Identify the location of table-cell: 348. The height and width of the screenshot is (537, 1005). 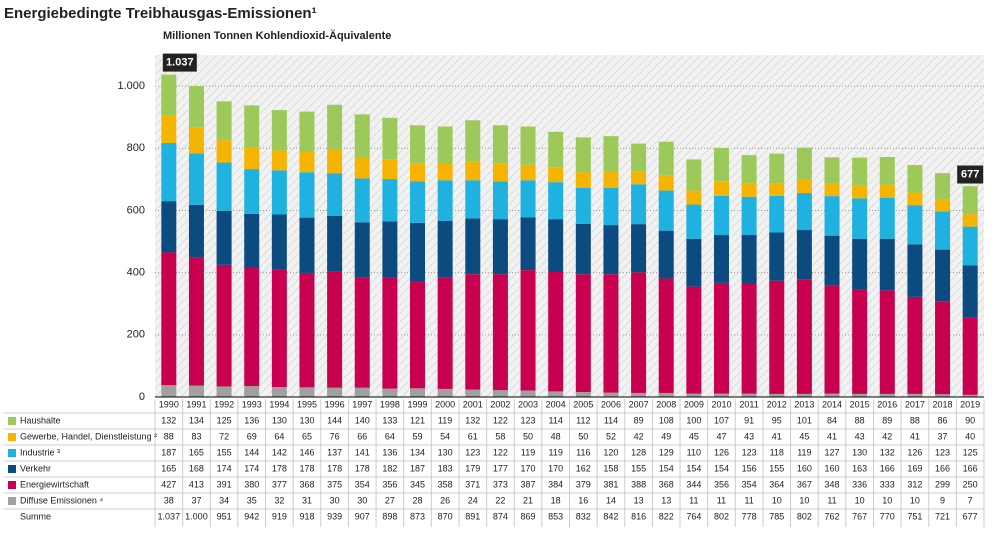
(832, 484).